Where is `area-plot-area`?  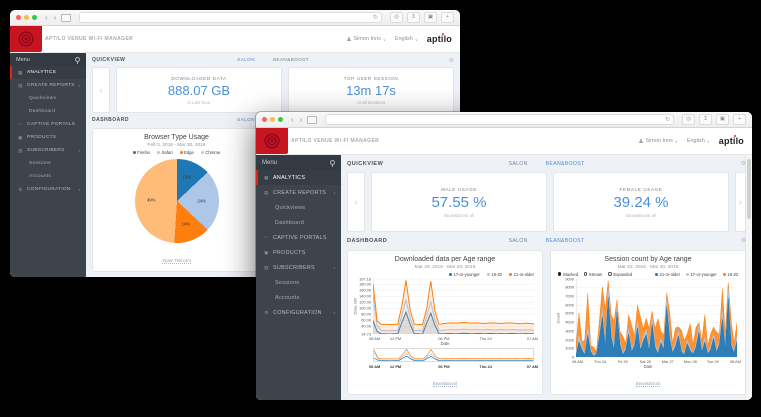
area-plot-area is located at coordinates (656, 318).